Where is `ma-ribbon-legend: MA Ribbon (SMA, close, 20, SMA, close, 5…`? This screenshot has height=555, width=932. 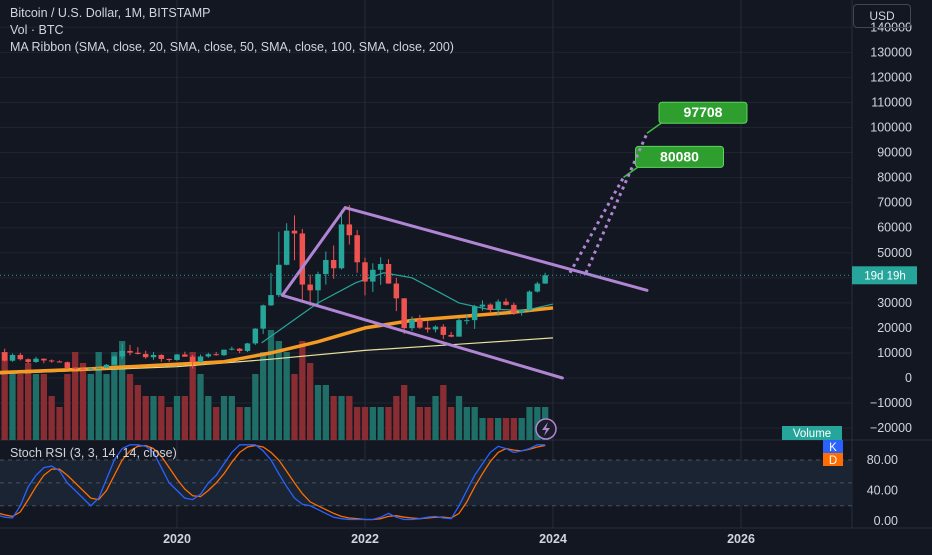
ma-ribbon-legend: MA Ribbon (SMA, close, 20, SMA, close, 5… is located at coordinates (232, 47).